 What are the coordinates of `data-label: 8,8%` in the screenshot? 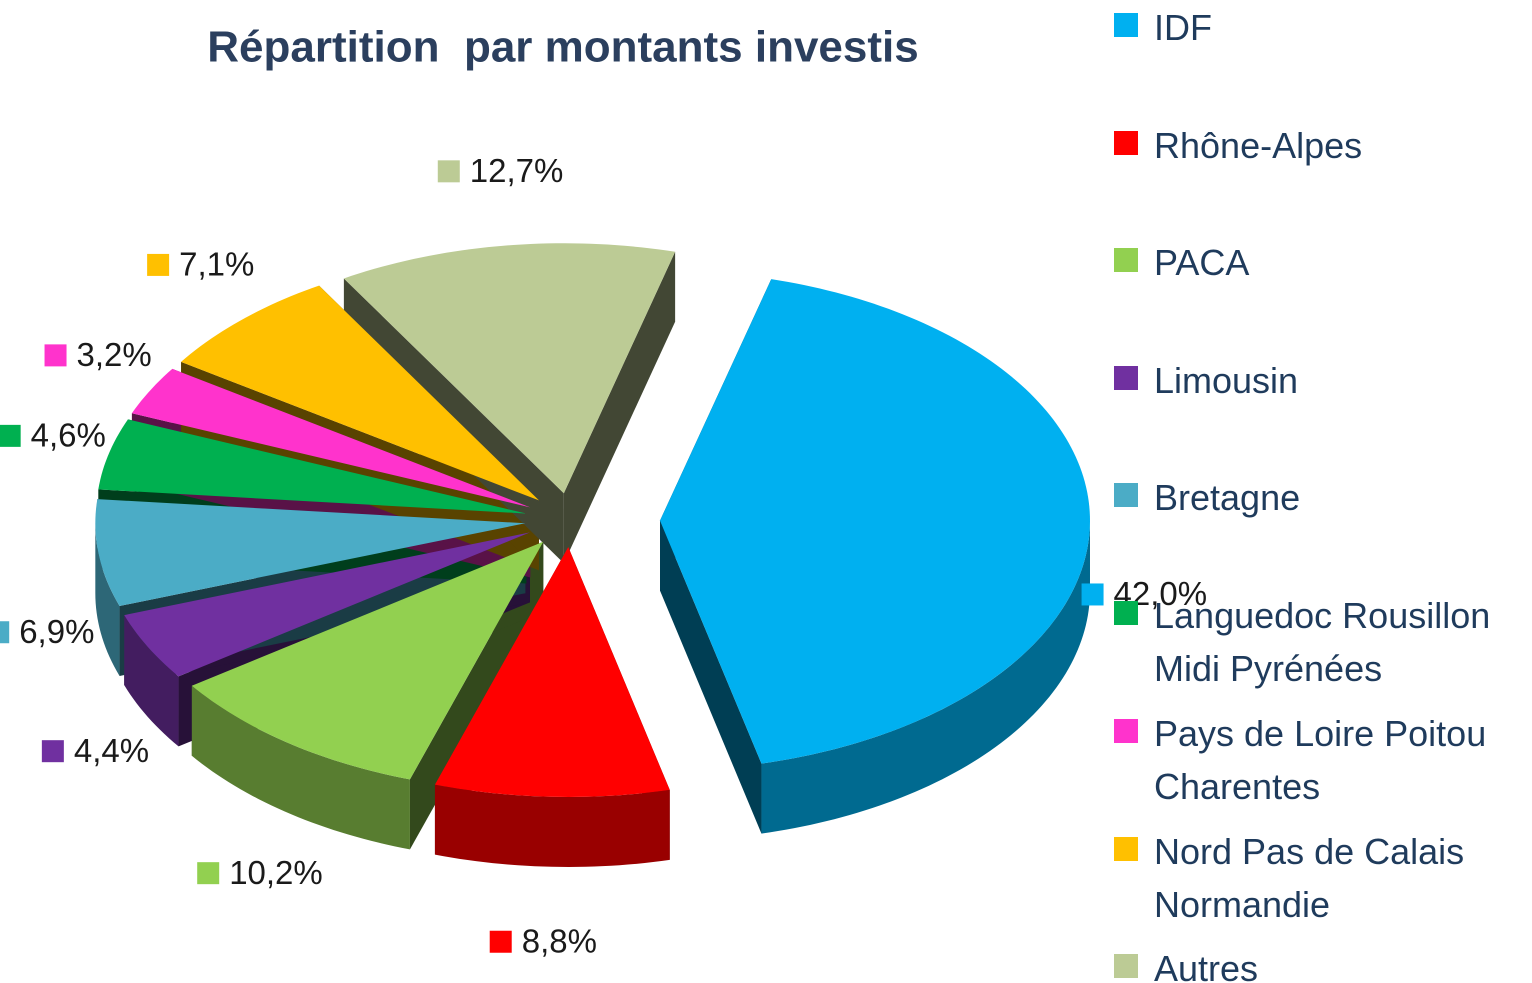 It's located at (559, 940).